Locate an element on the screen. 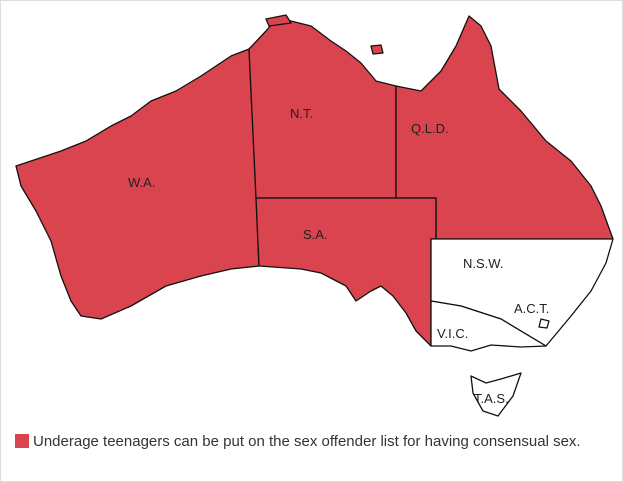 This screenshot has width=623, height=482. region-sa is located at coordinates (346, 272).